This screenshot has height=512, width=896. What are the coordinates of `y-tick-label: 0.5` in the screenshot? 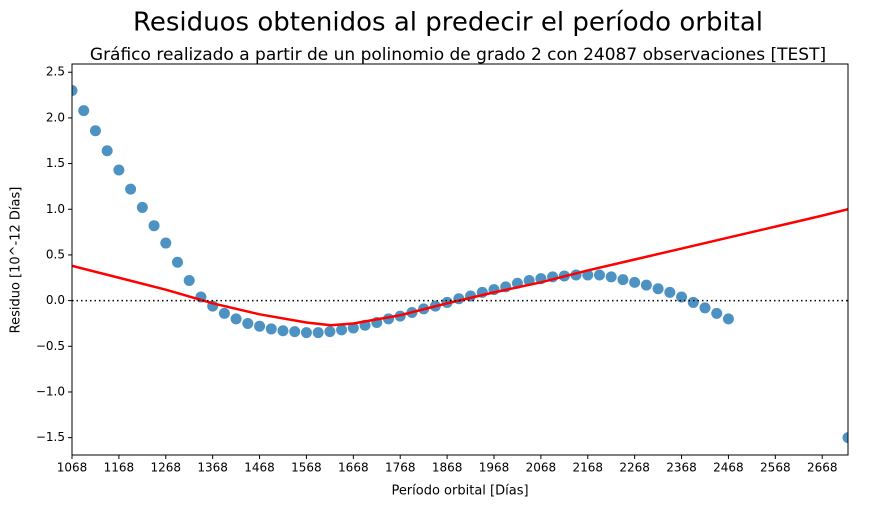 It's located at (55, 254).